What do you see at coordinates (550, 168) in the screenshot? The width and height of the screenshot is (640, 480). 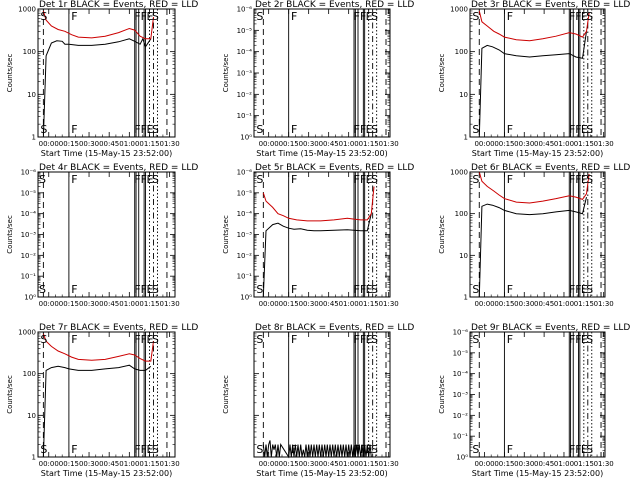 I see `panel-title: Det 6r BLACK = Events, RED = LLD` at bounding box center [550, 168].